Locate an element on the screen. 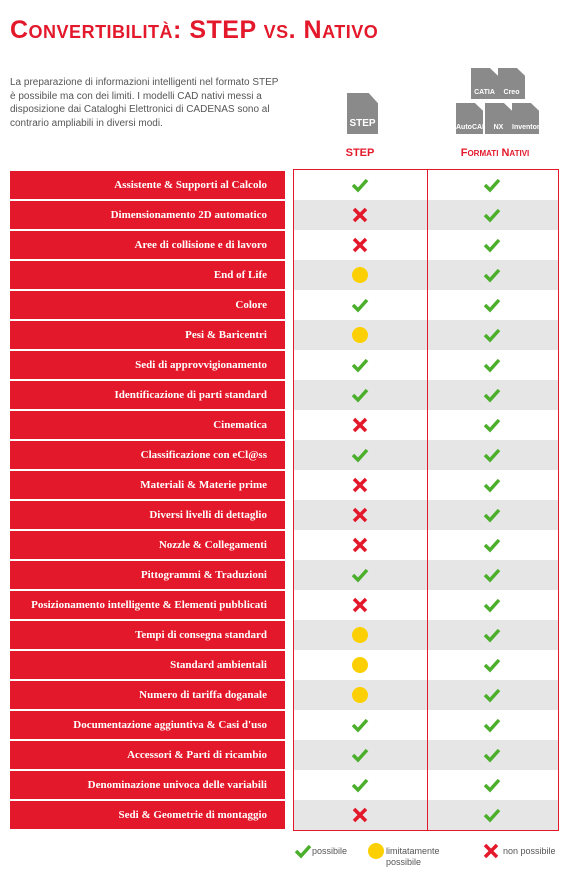 This screenshot has width=579, height=881. step-label: STEP is located at coordinates (360, 153).